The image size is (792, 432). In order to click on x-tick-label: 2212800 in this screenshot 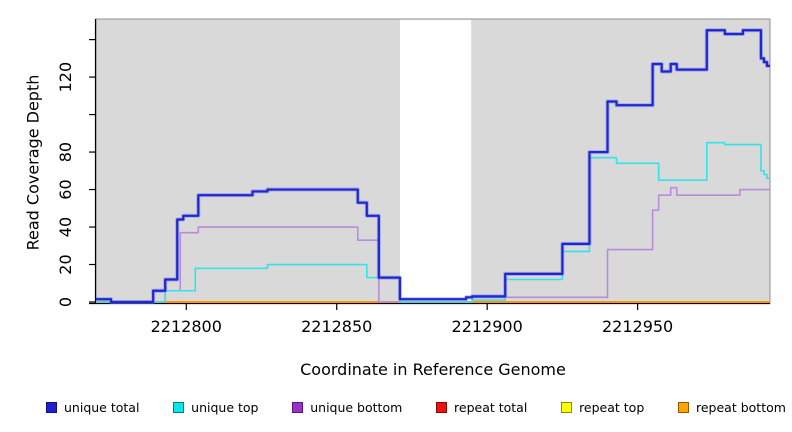, I will do `click(186, 326)`.